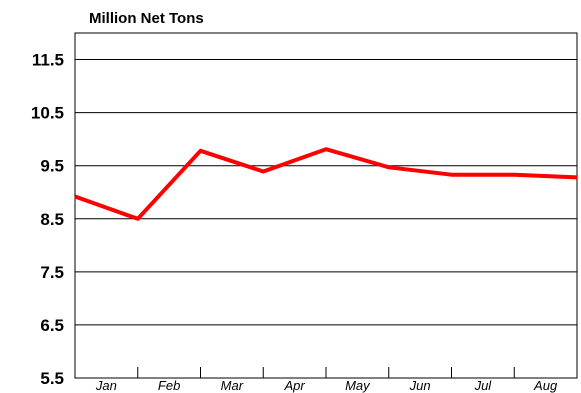 This screenshot has width=581, height=393. I want to click on y-tick-label: 9.5, so click(52, 166).